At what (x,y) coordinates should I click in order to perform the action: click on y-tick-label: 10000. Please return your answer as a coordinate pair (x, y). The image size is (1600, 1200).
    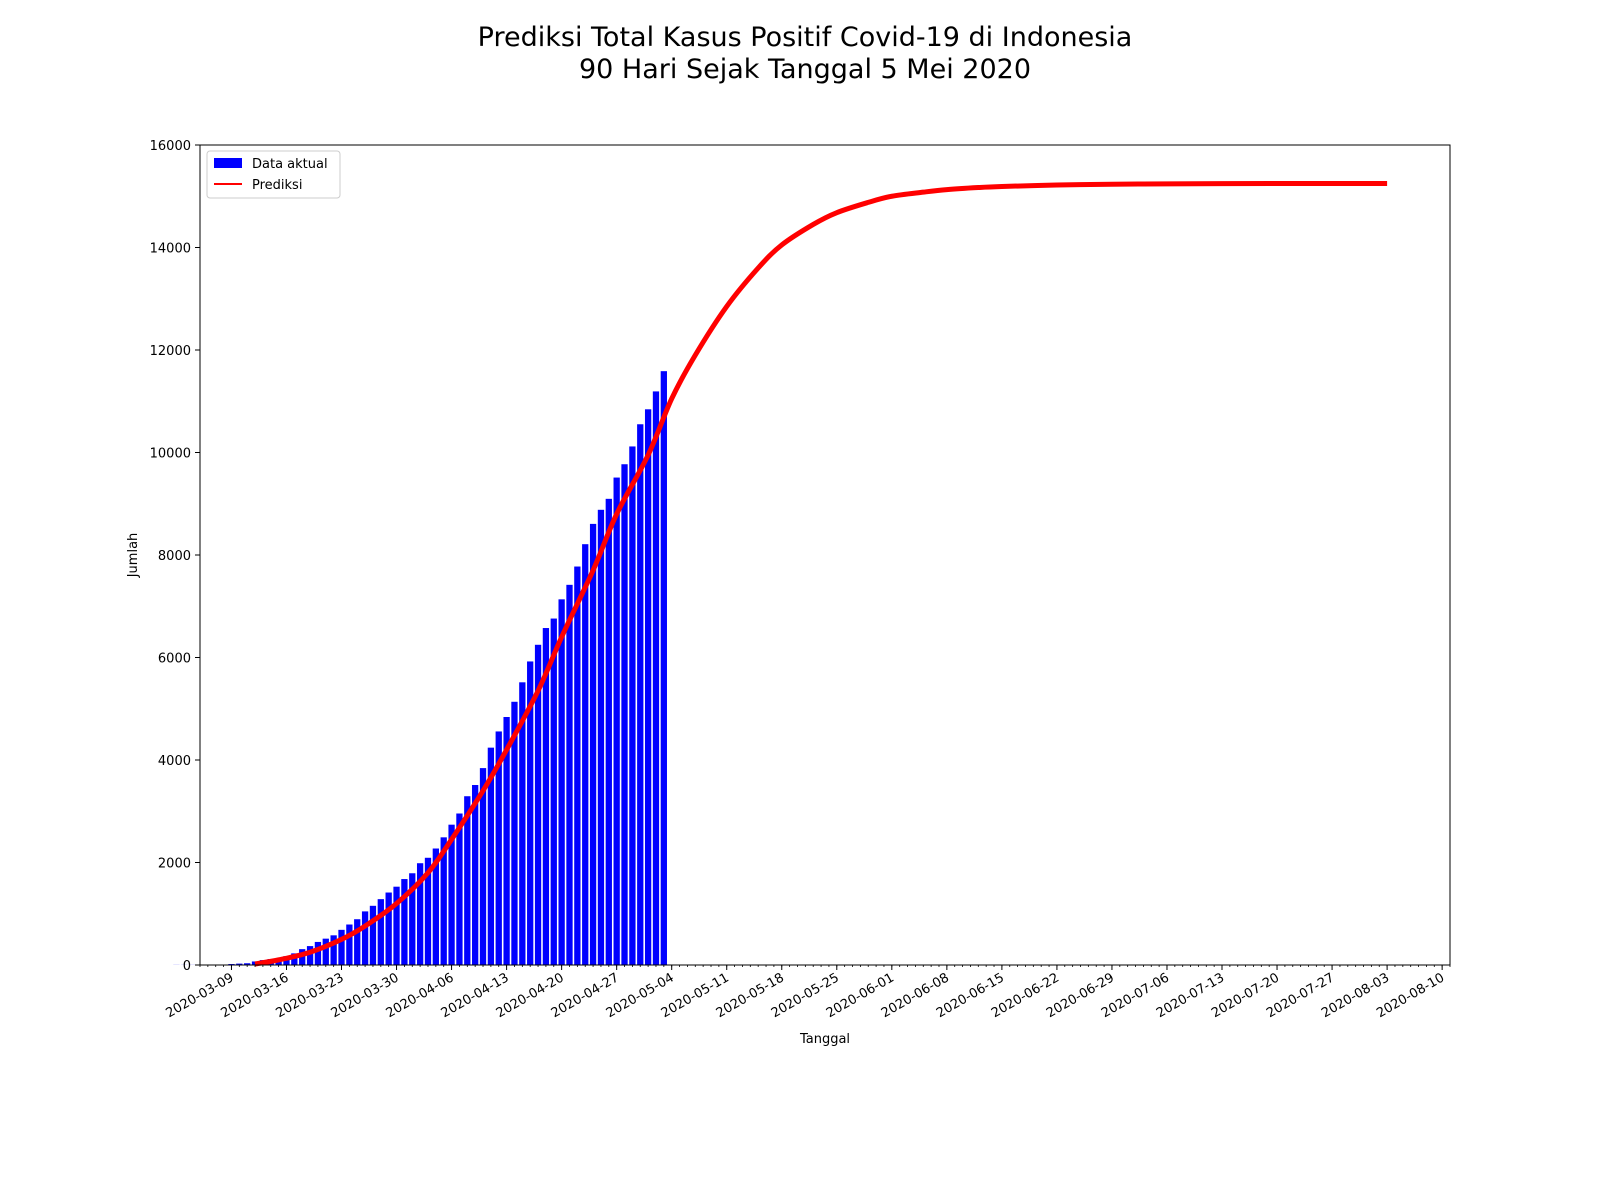
    Looking at the image, I should click on (170, 454).